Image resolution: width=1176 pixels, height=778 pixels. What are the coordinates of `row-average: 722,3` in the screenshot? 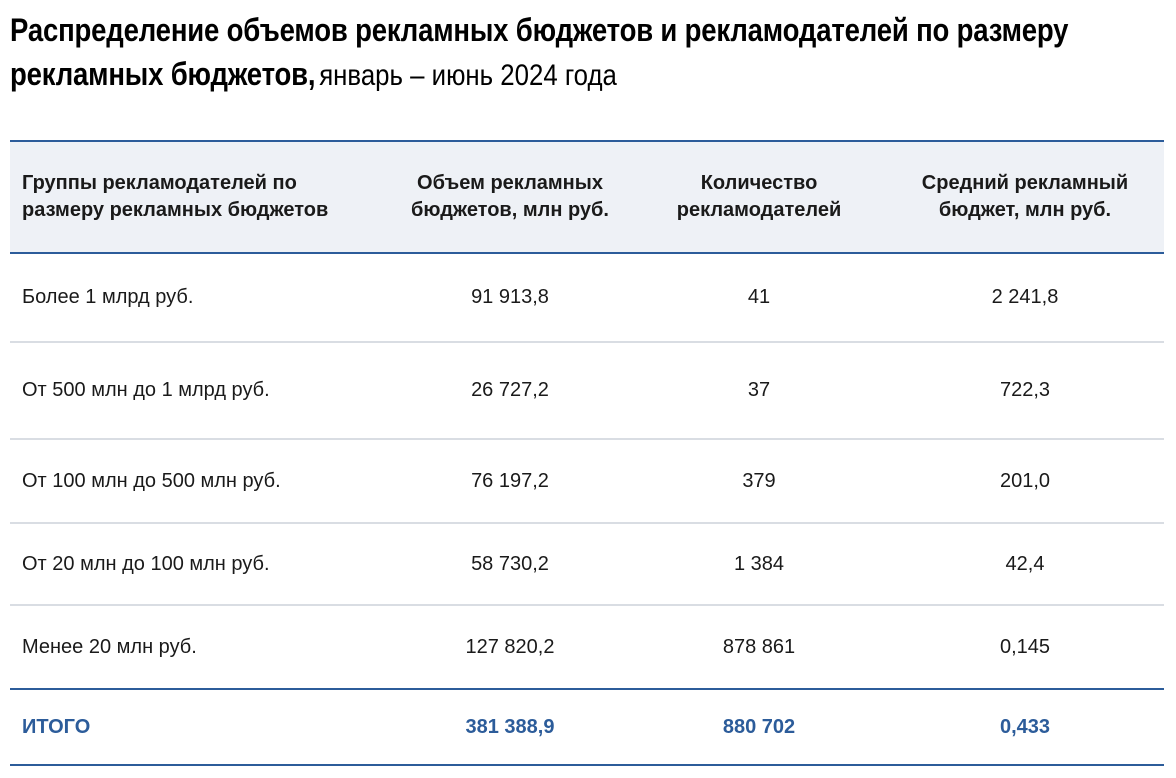 It's located at (1025, 390).